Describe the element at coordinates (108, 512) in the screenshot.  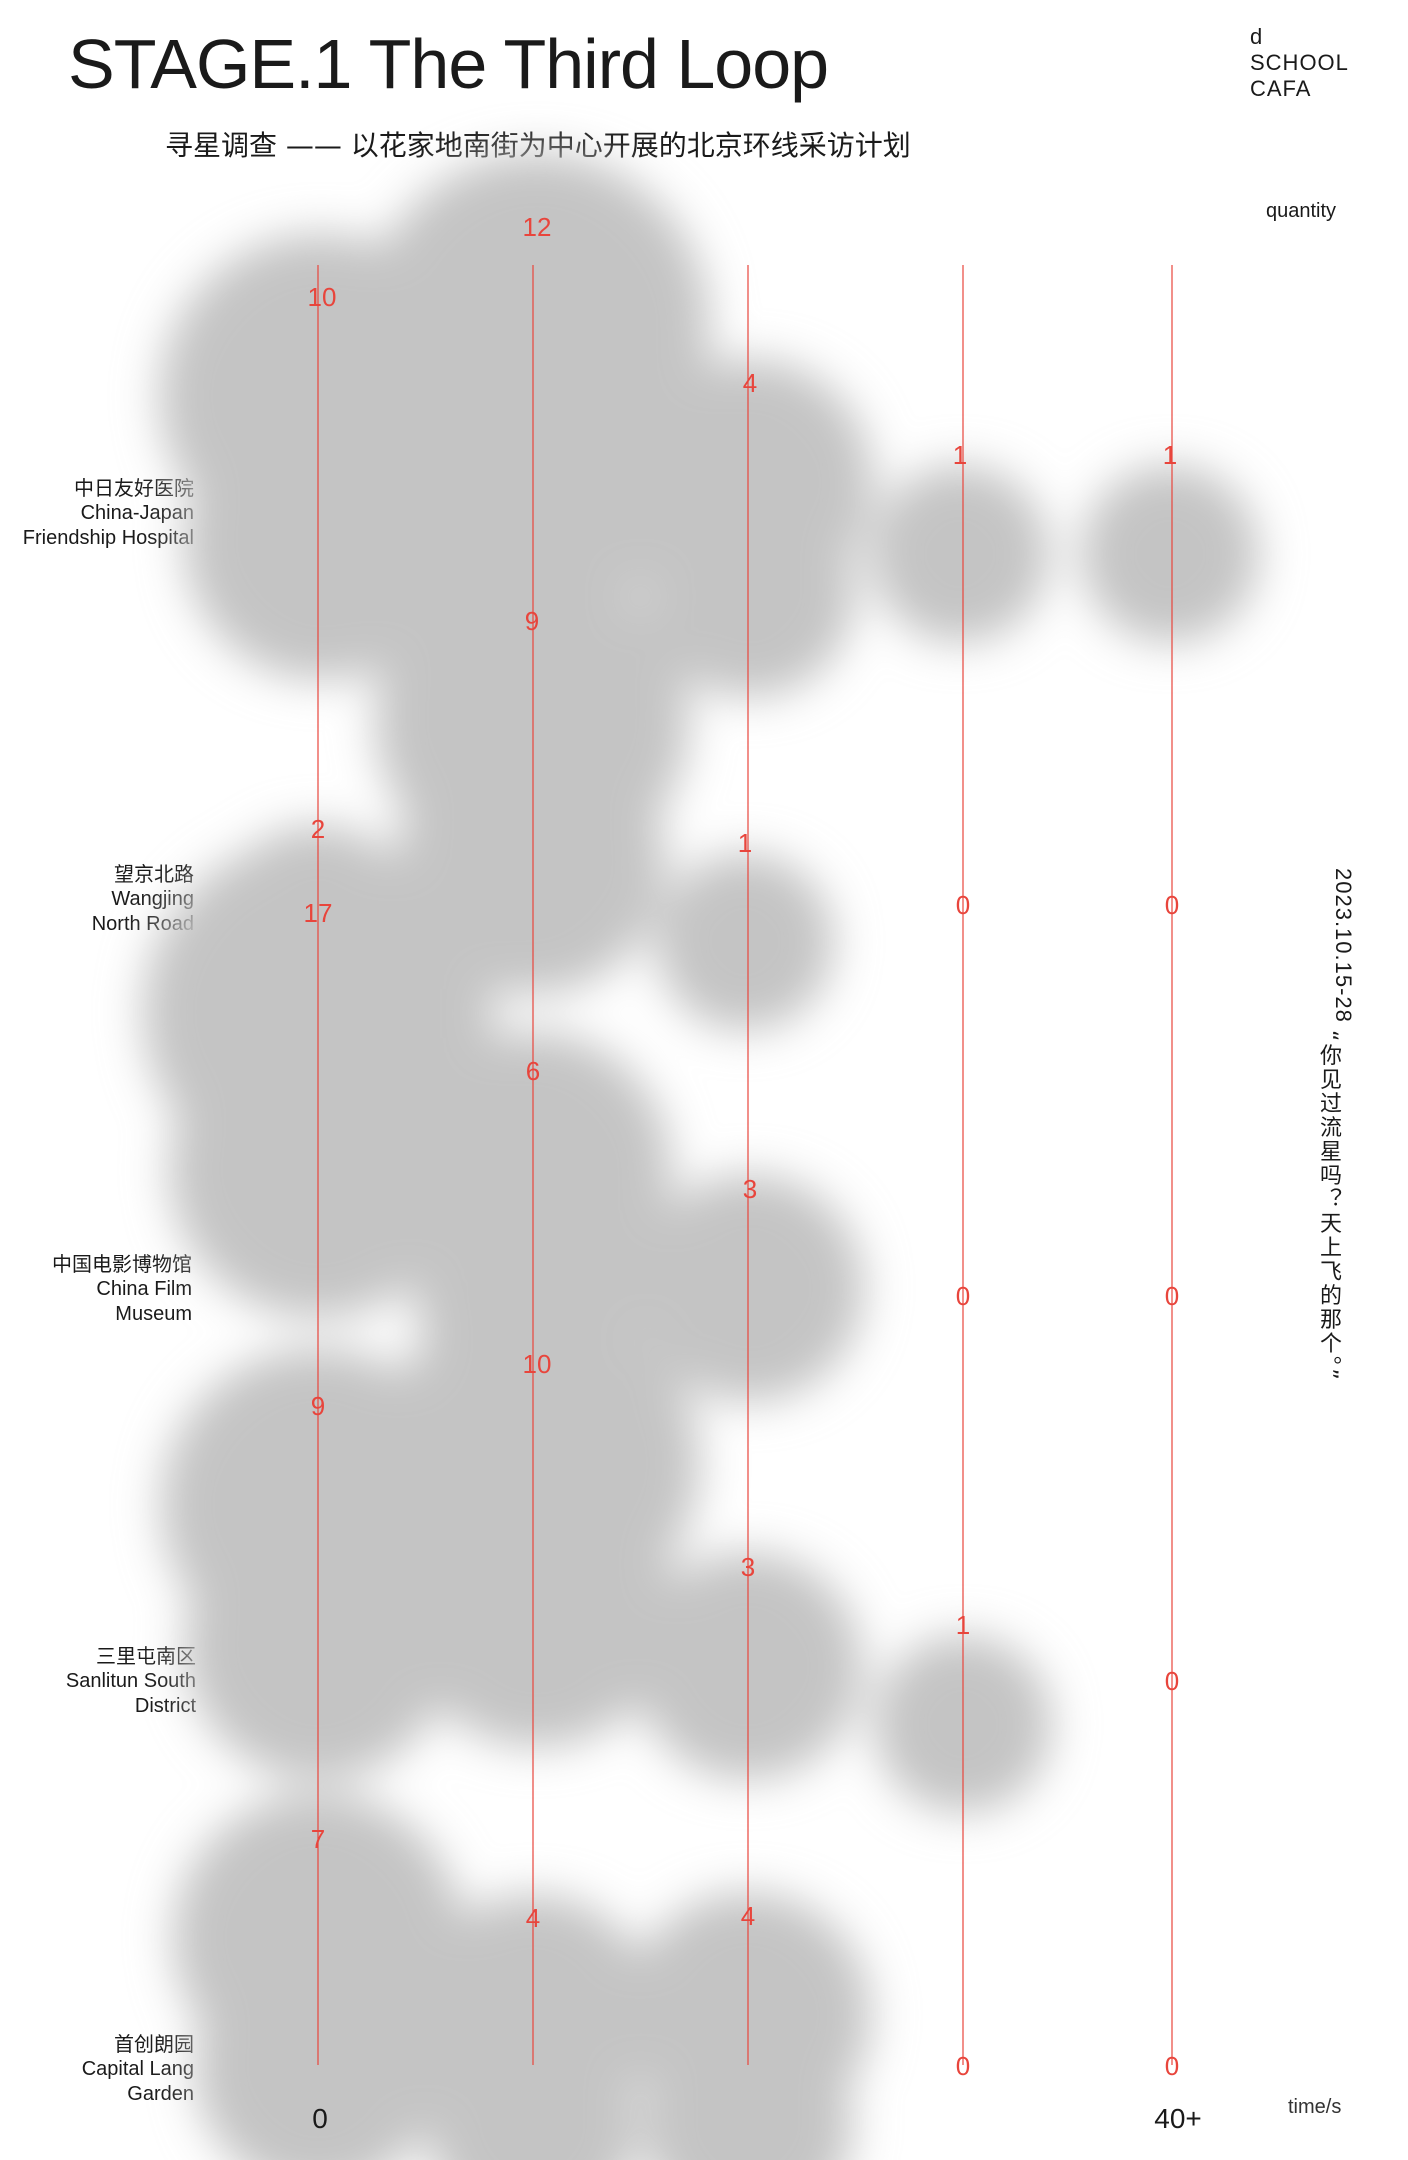
I see `location-label-1: 中日友好医院 China-Japan Friendship Hospital` at that location.